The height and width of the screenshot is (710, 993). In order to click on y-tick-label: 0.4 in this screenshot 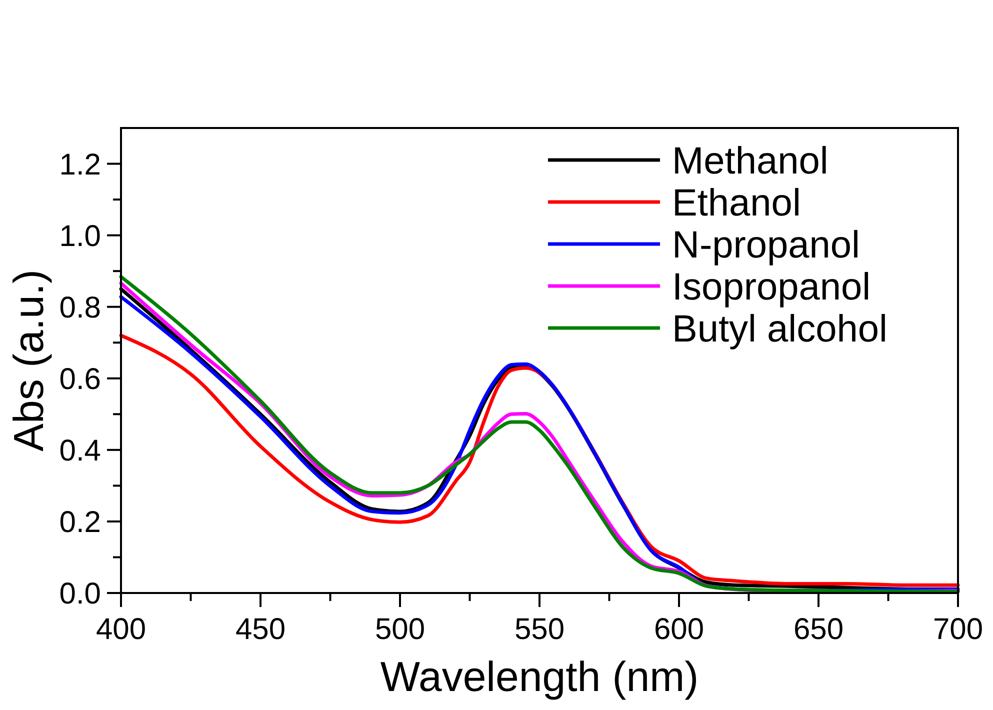, I will do `click(80, 451)`.